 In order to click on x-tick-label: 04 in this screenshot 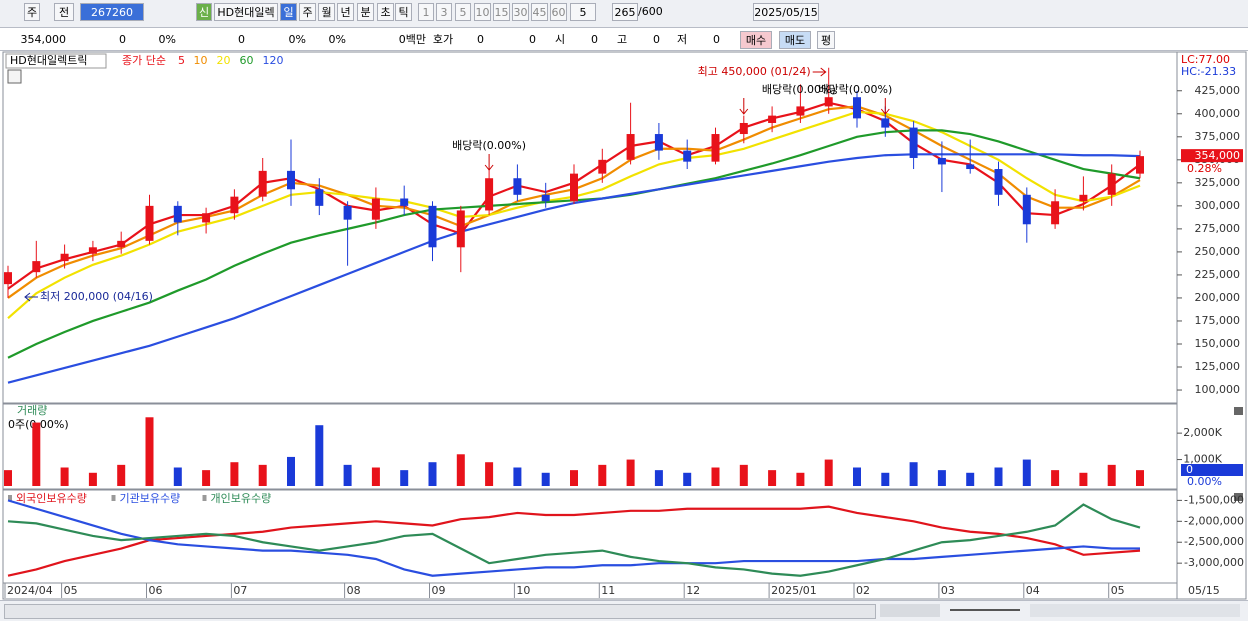, I will do `click(1033, 590)`.